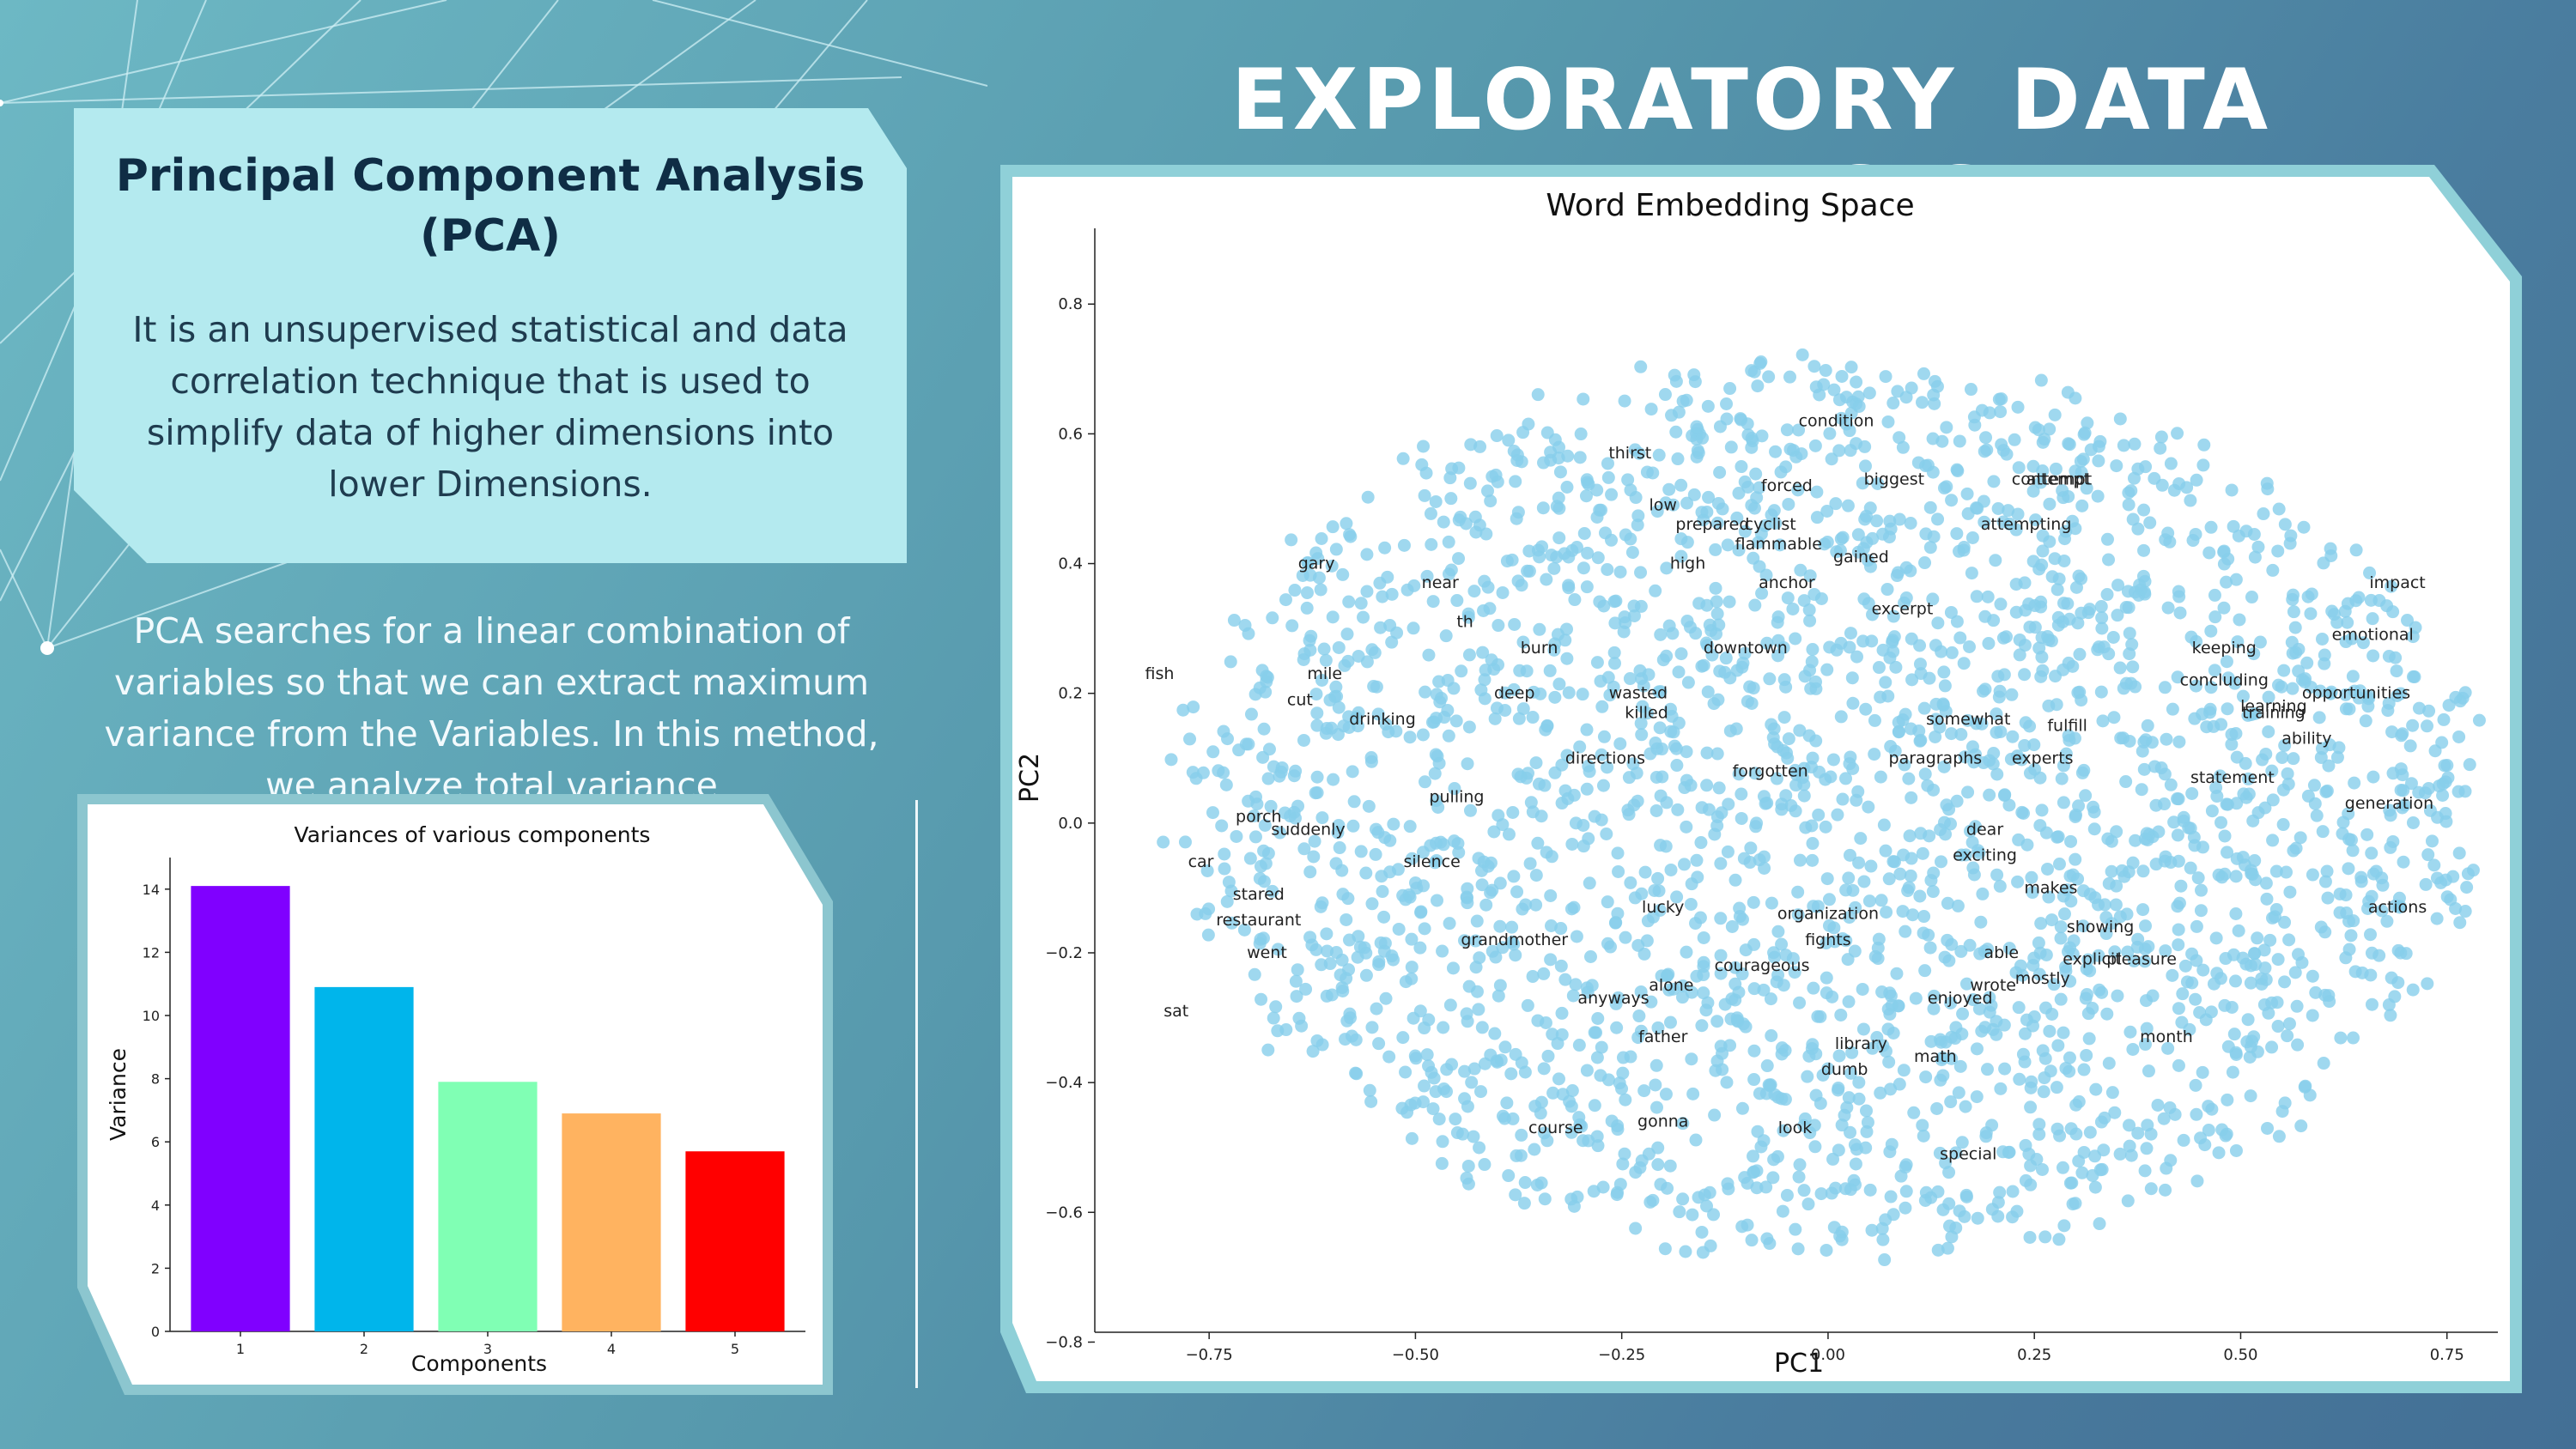 This screenshot has width=2576, height=1449. What do you see at coordinates (364, 1349) in the screenshot?
I see `bar-x-tick-label: 2` at bounding box center [364, 1349].